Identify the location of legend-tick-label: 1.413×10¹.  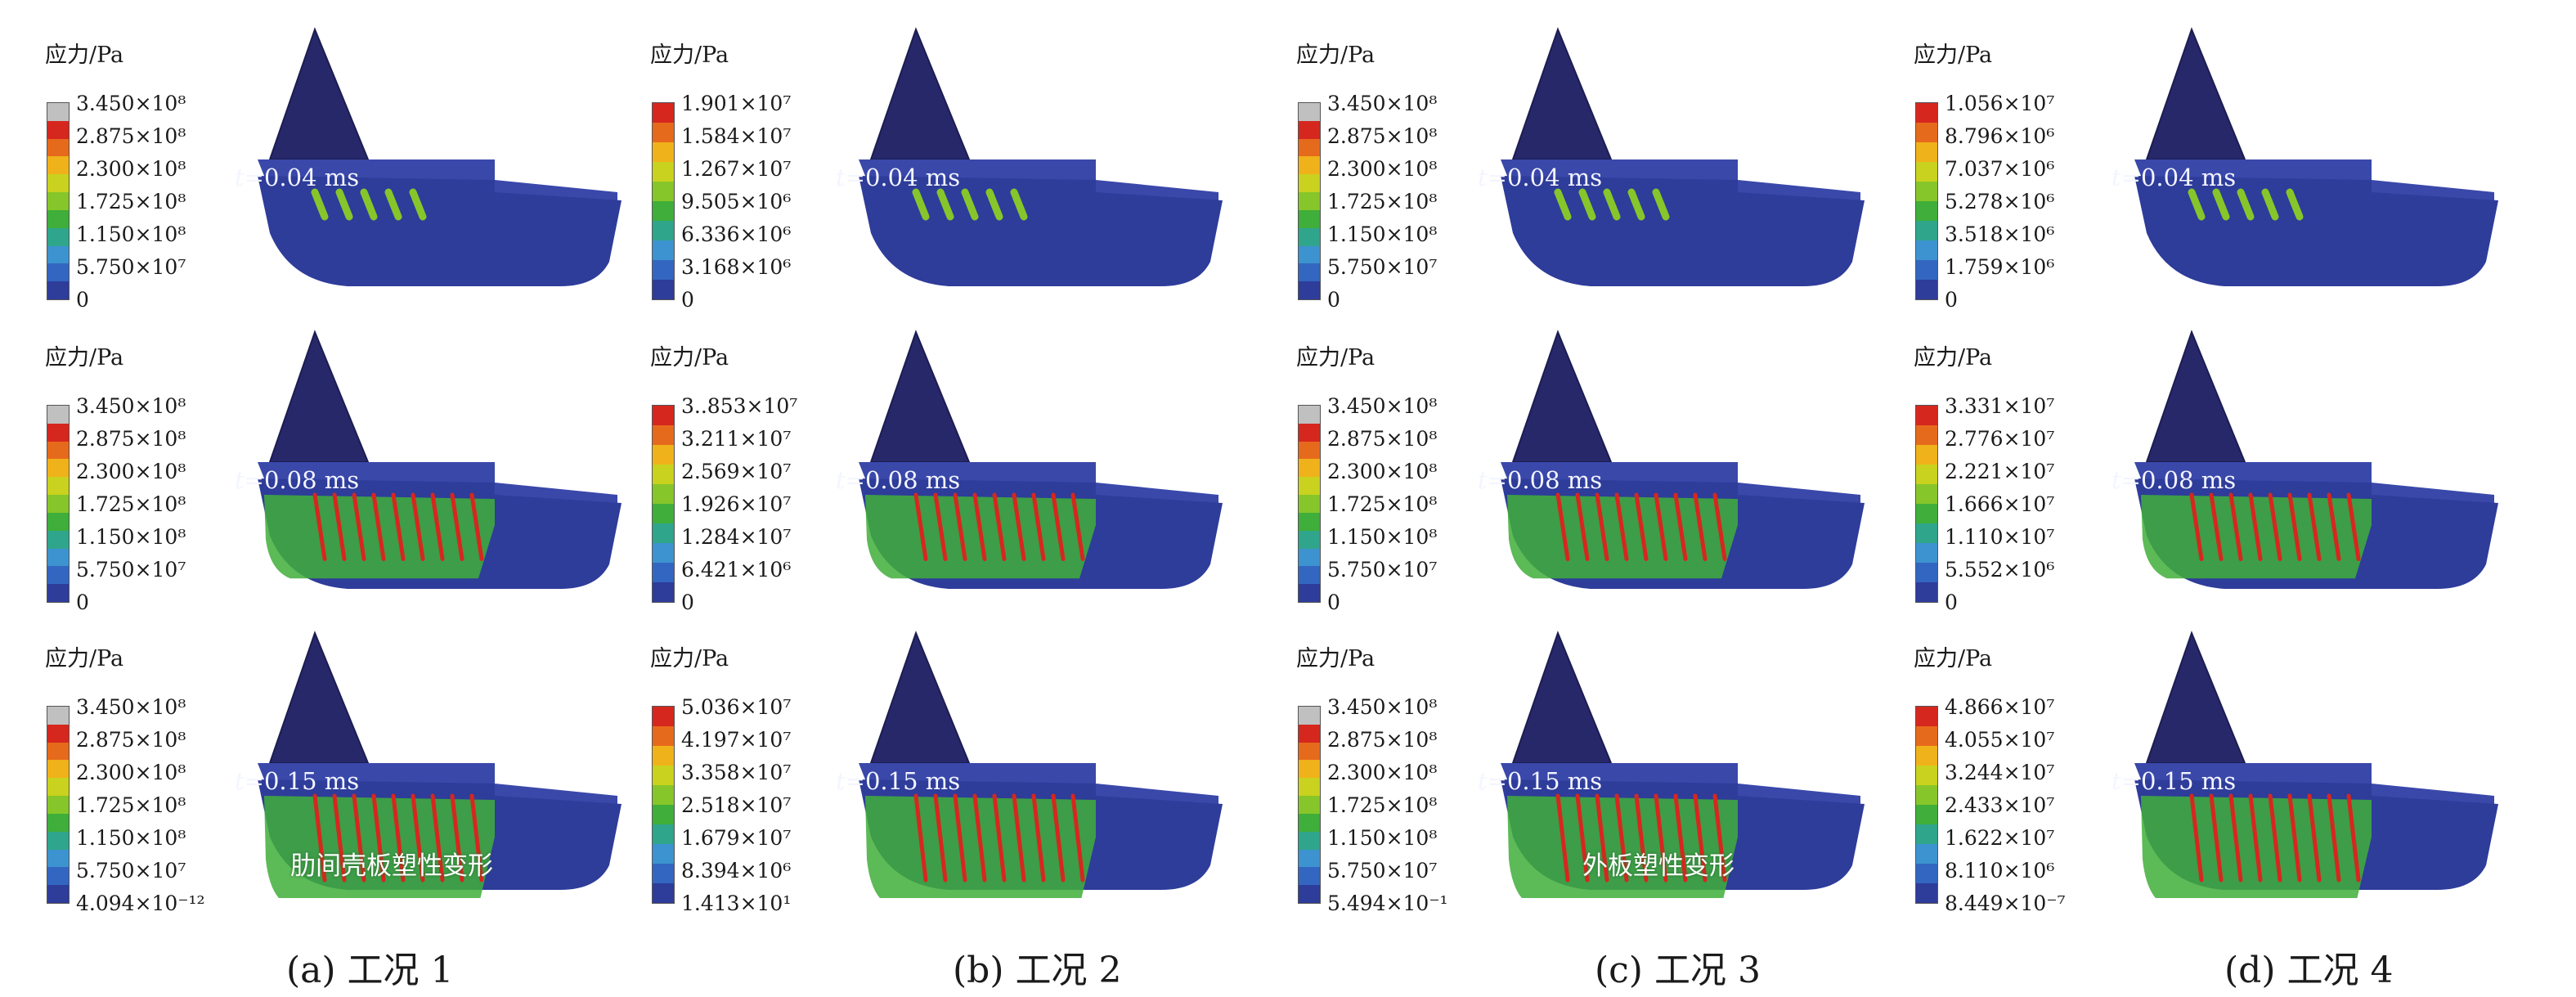
(736, 903).